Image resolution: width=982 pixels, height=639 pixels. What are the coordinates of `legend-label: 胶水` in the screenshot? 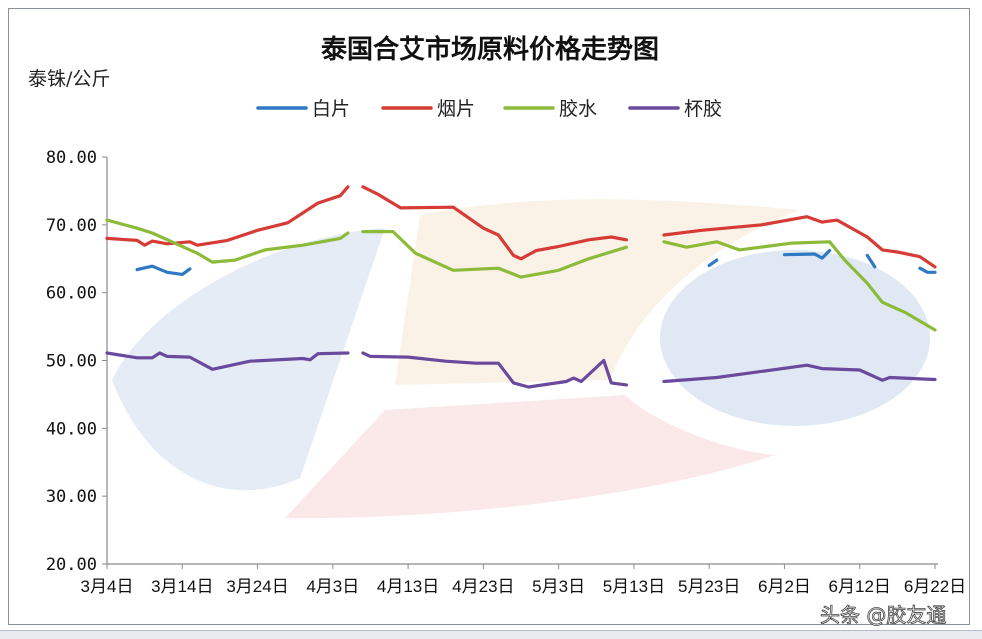 It's located at (578, 109).